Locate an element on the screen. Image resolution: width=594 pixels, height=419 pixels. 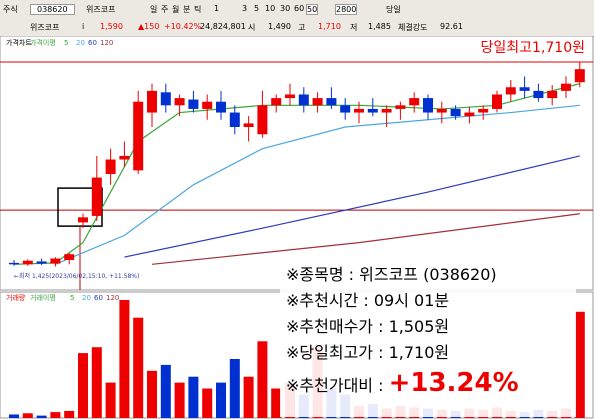
count: 50 is located at coordinates (312, 9).